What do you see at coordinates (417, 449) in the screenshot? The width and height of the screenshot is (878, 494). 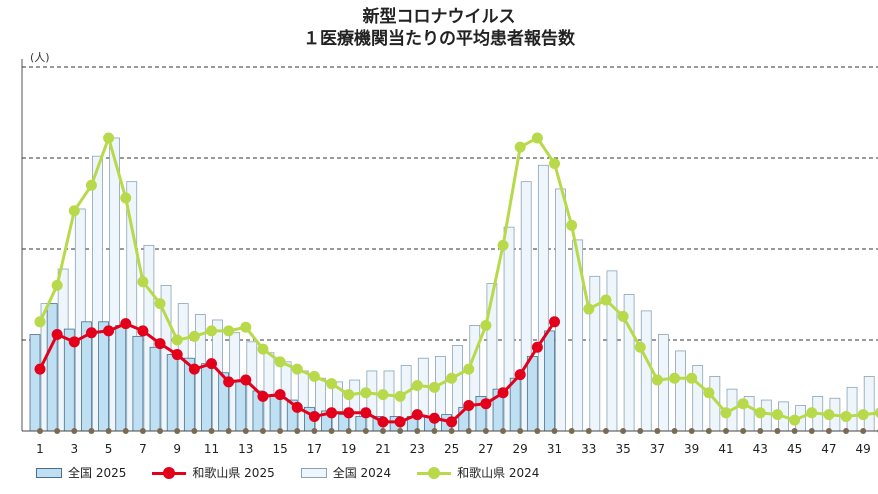 I see `x-tick-label: 23` at bounding box center [417, 449].